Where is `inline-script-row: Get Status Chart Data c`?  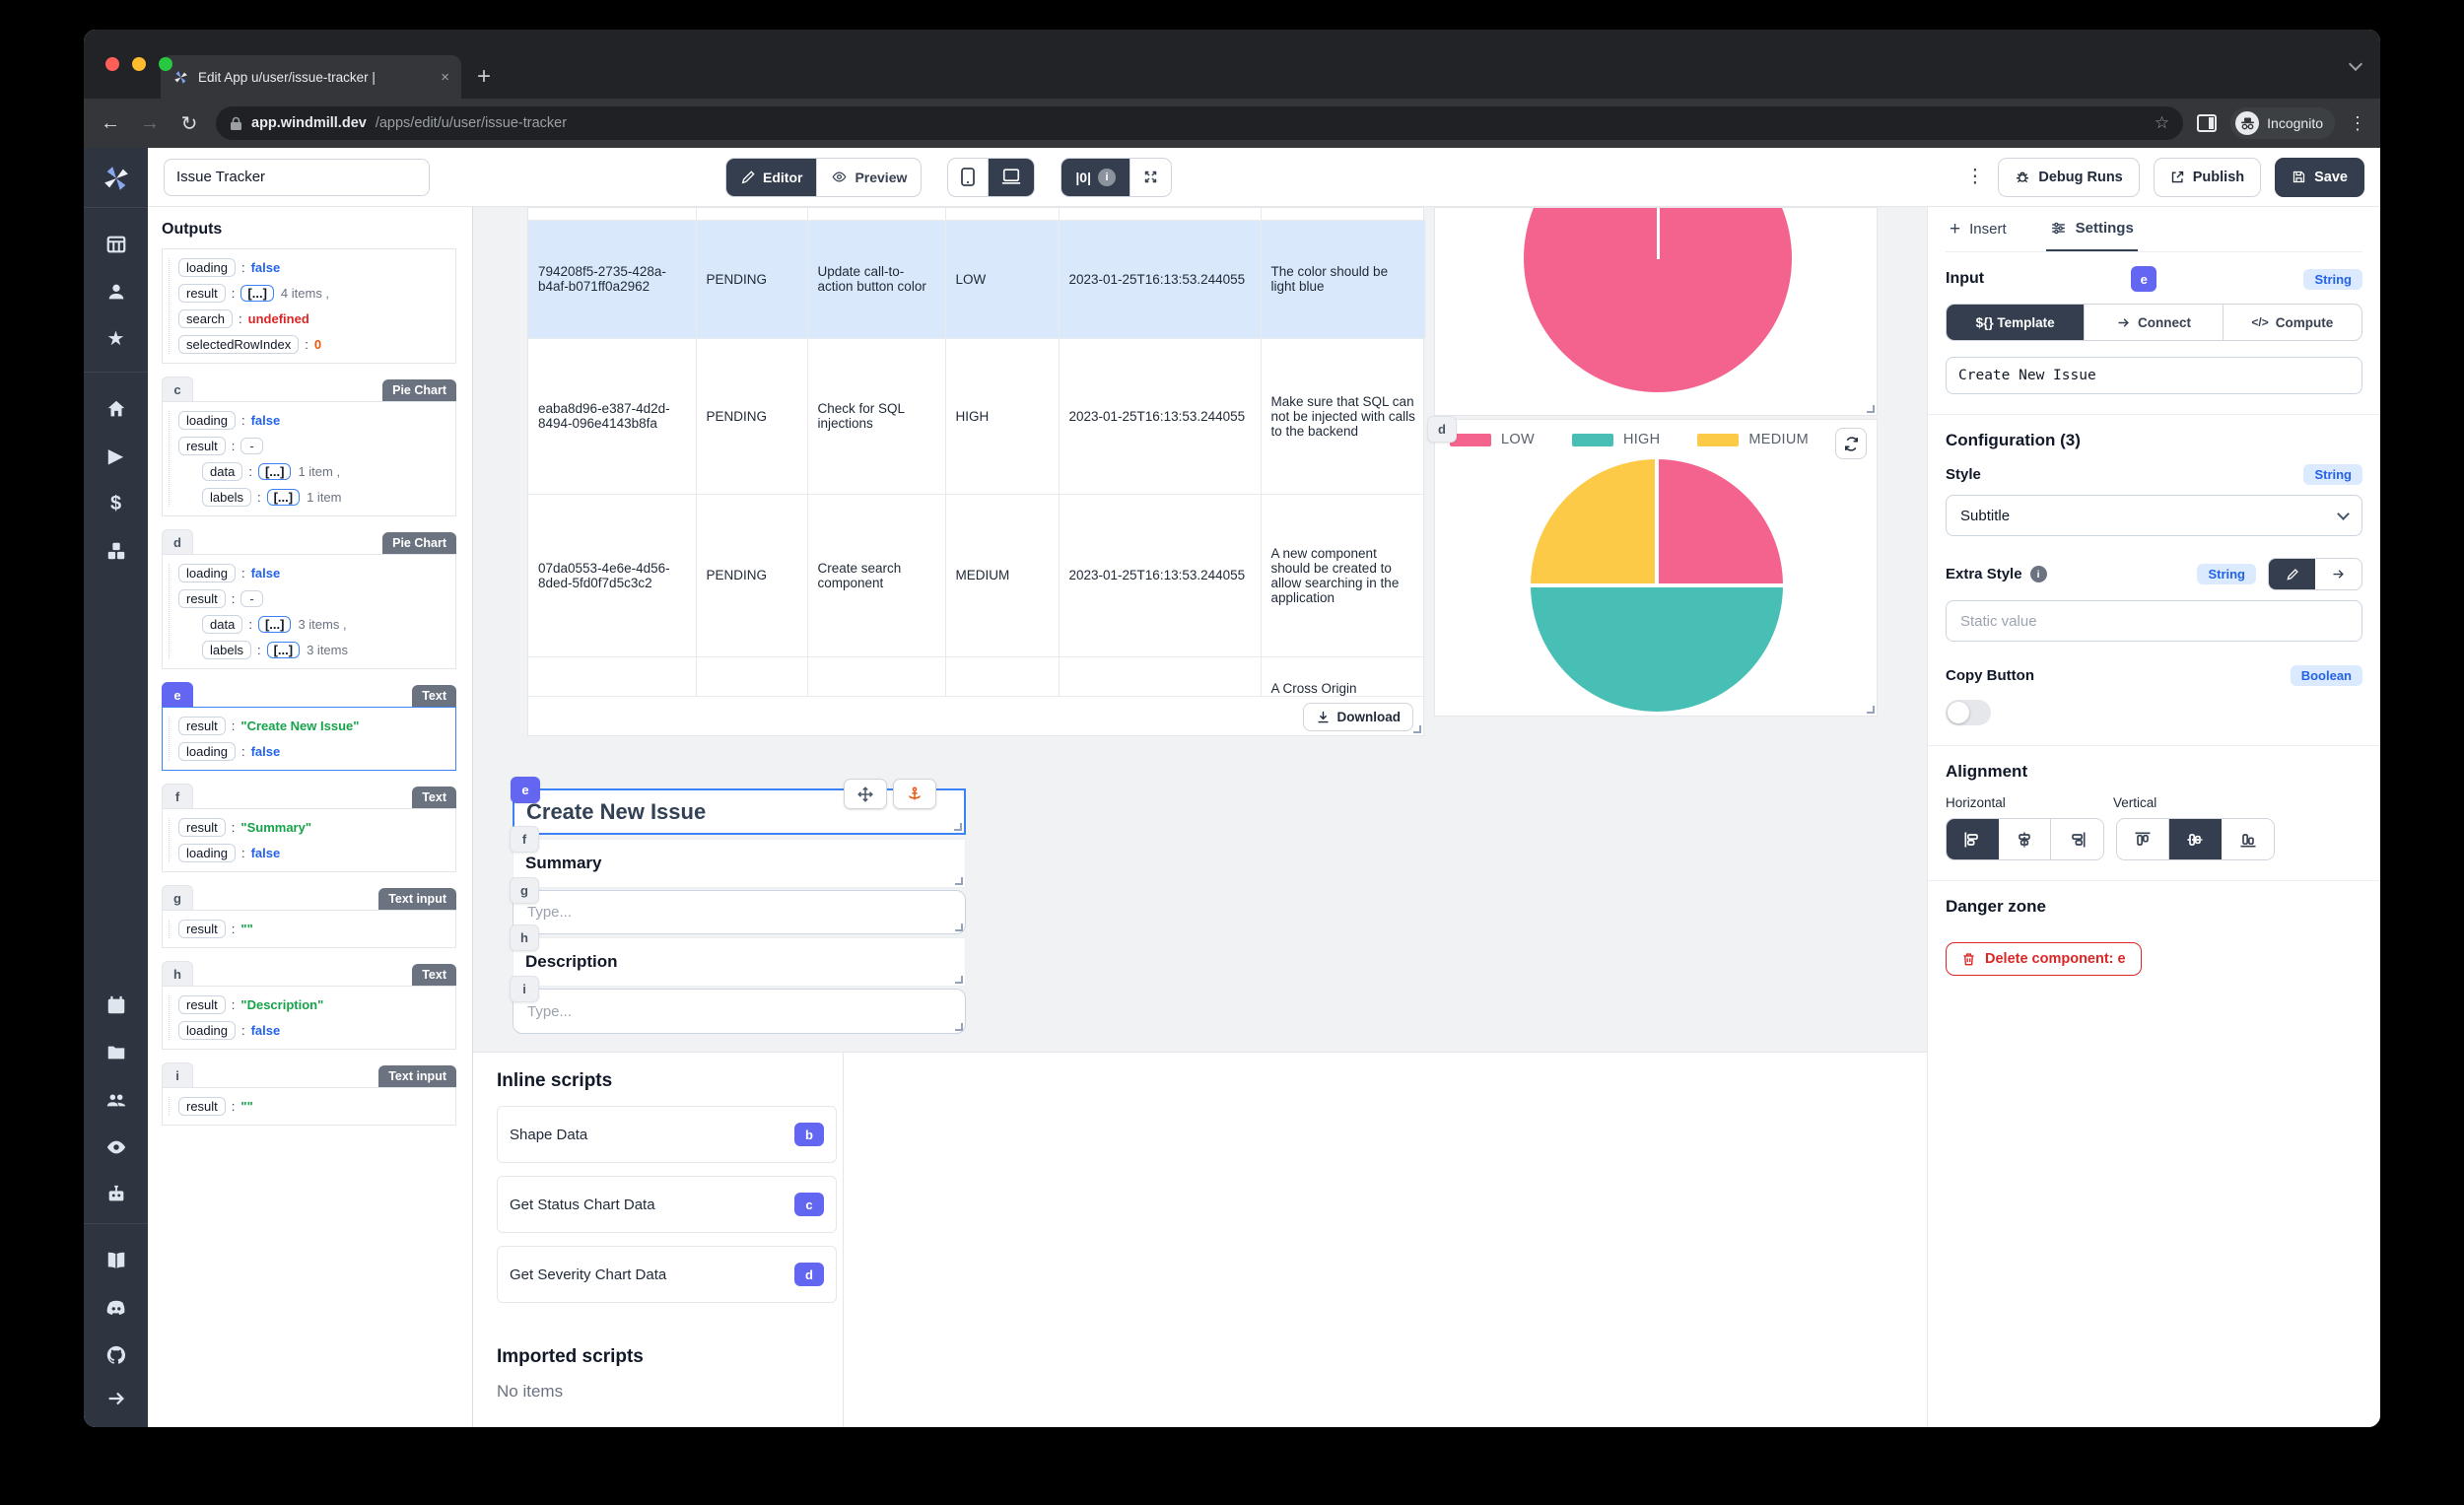
inline-script-row: Get Status Chart Data c is located at coordinates (667, 1204).